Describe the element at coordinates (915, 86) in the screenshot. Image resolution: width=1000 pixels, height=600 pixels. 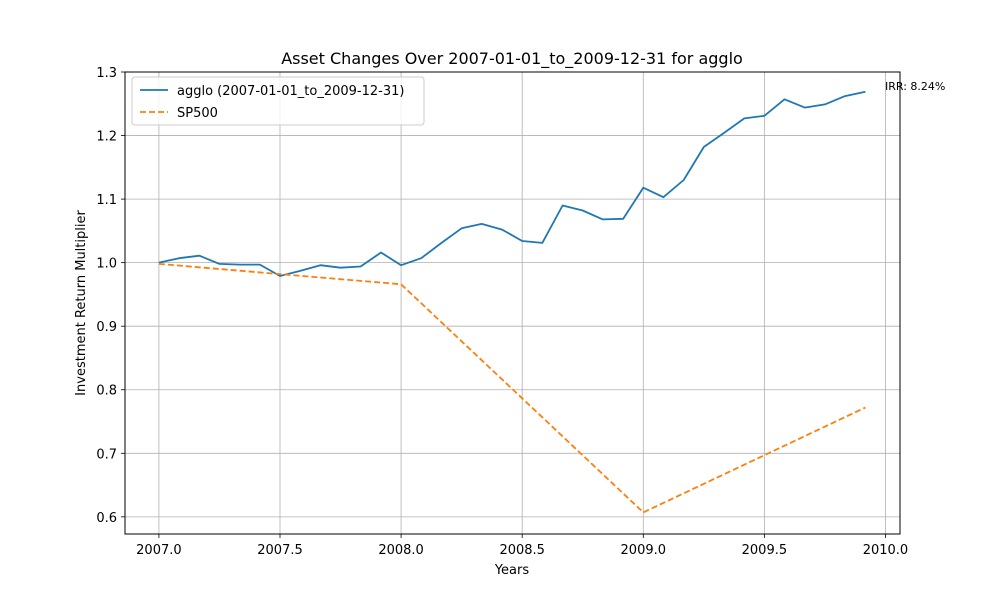
I see `irr-annotation: IRR: 8.24%` at that location.